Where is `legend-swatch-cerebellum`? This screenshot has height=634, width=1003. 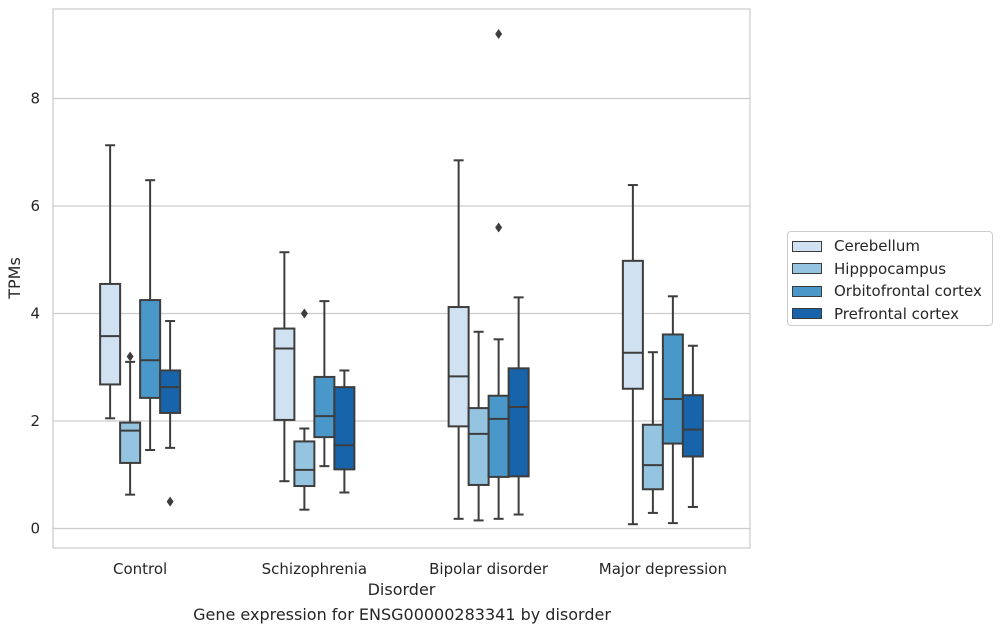
legend-swatch-cerebellum is located at coordinates (807, 246).